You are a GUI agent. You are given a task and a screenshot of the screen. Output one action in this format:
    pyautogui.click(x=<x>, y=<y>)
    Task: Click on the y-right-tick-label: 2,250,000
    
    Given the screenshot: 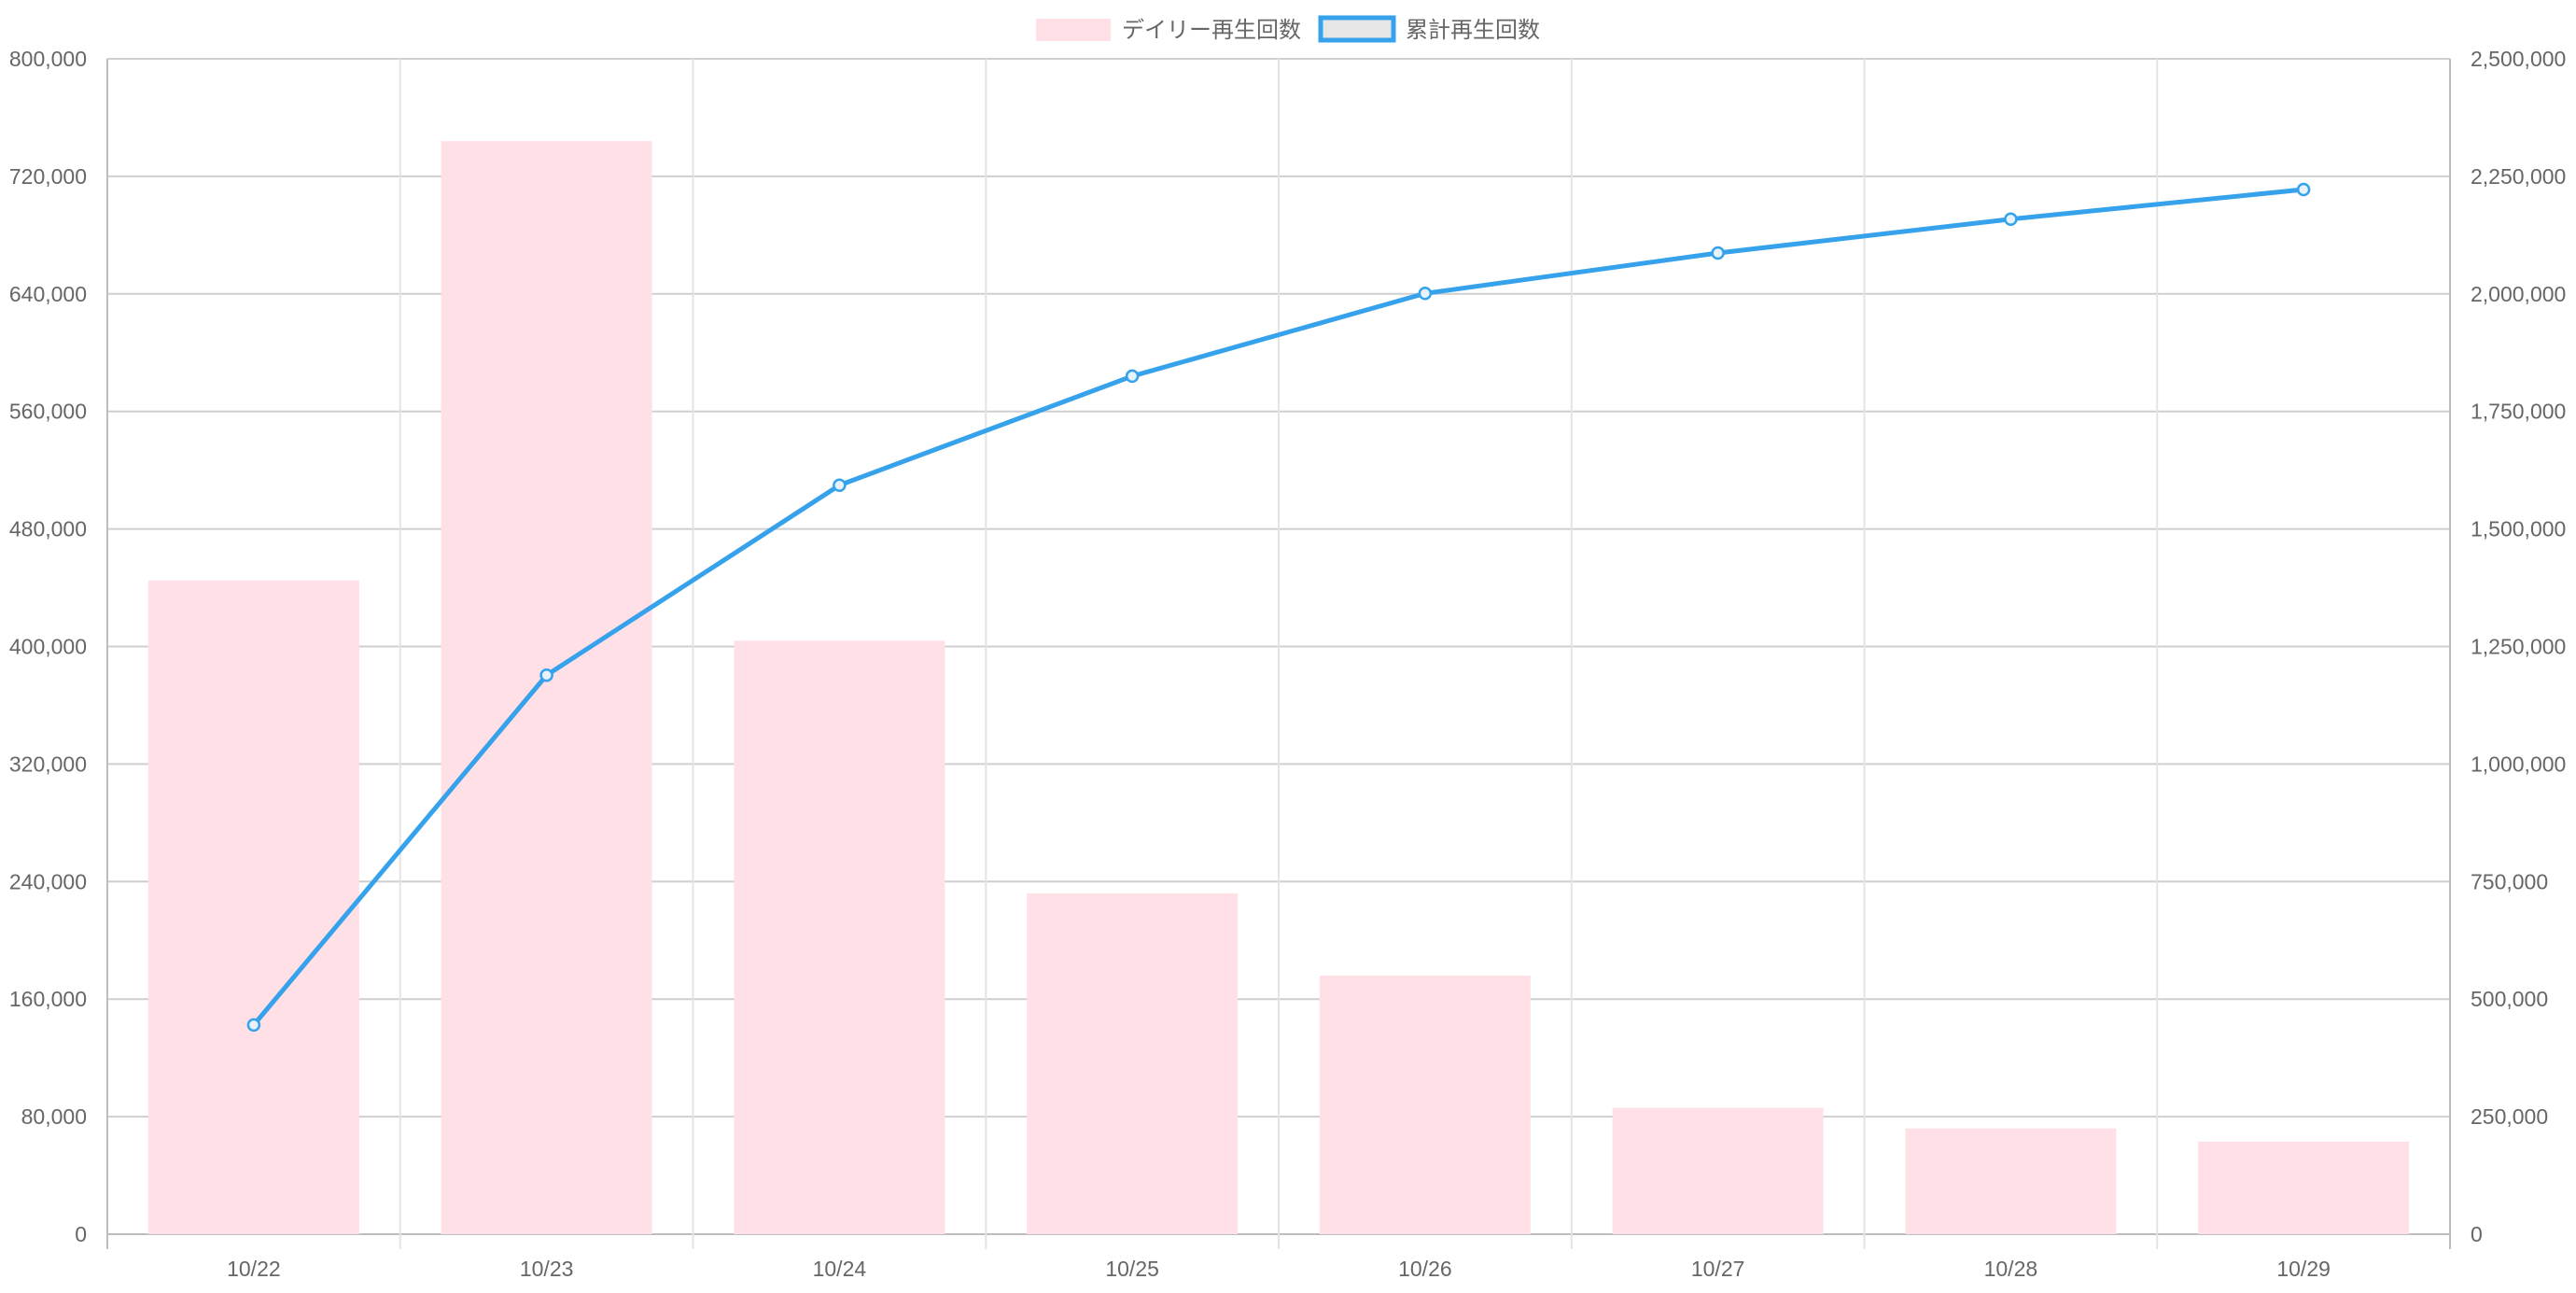 What is the action you would take?
    pyautogui.click(x=2518, y=176)
    